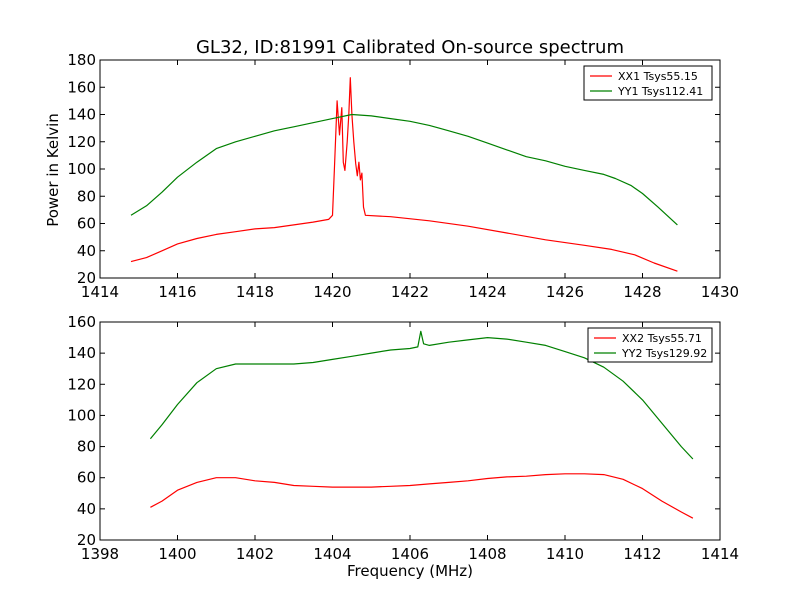 The image size is (800, 600). What do you see at coordinates (177, 292) in the screenshot?
I see `x-tick-label: 1416` at bounding box center [177, 292].